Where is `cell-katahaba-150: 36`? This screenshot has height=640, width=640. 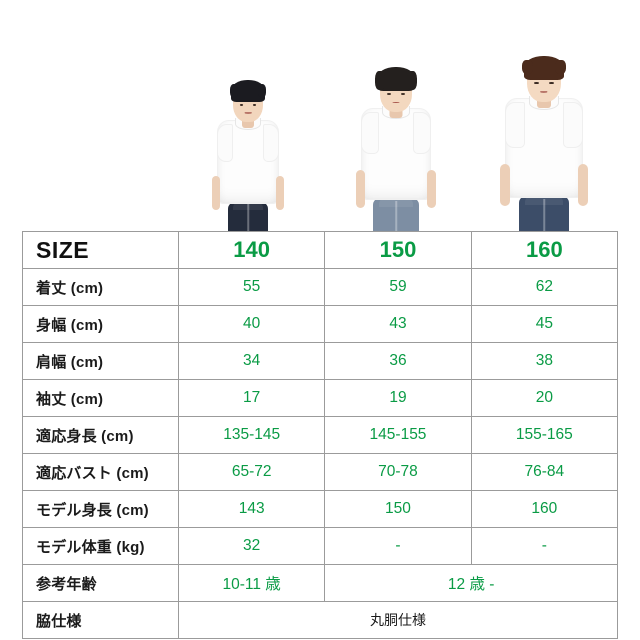
cell-katahaba-150: 36 is located at coordinates (398, 361).